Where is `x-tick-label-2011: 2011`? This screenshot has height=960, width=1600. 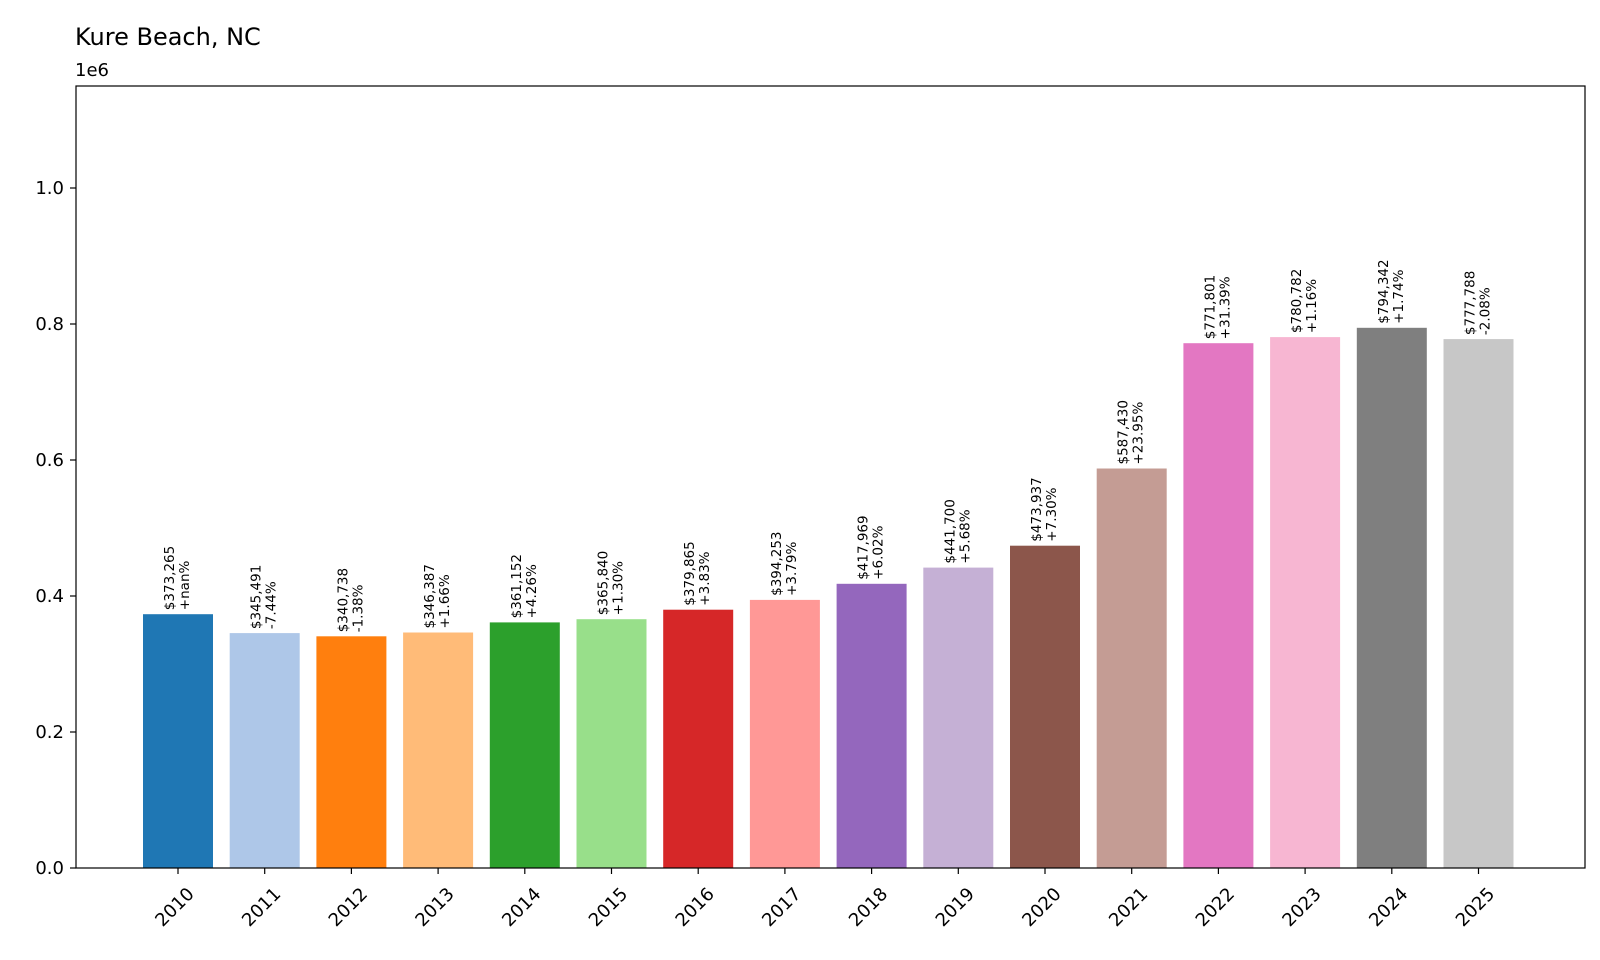
x-tick-label-2011: 2011 is located at coordinates (261, 907).